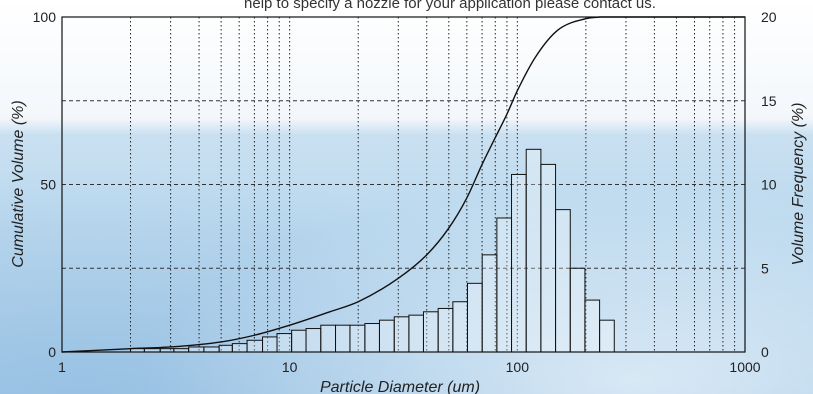 This screenshot has height=394, width=813. What do you see at coordinates (62, 367) in the screenshot?
I see `x-tick-label: 1` at bounding box center [62, 367].